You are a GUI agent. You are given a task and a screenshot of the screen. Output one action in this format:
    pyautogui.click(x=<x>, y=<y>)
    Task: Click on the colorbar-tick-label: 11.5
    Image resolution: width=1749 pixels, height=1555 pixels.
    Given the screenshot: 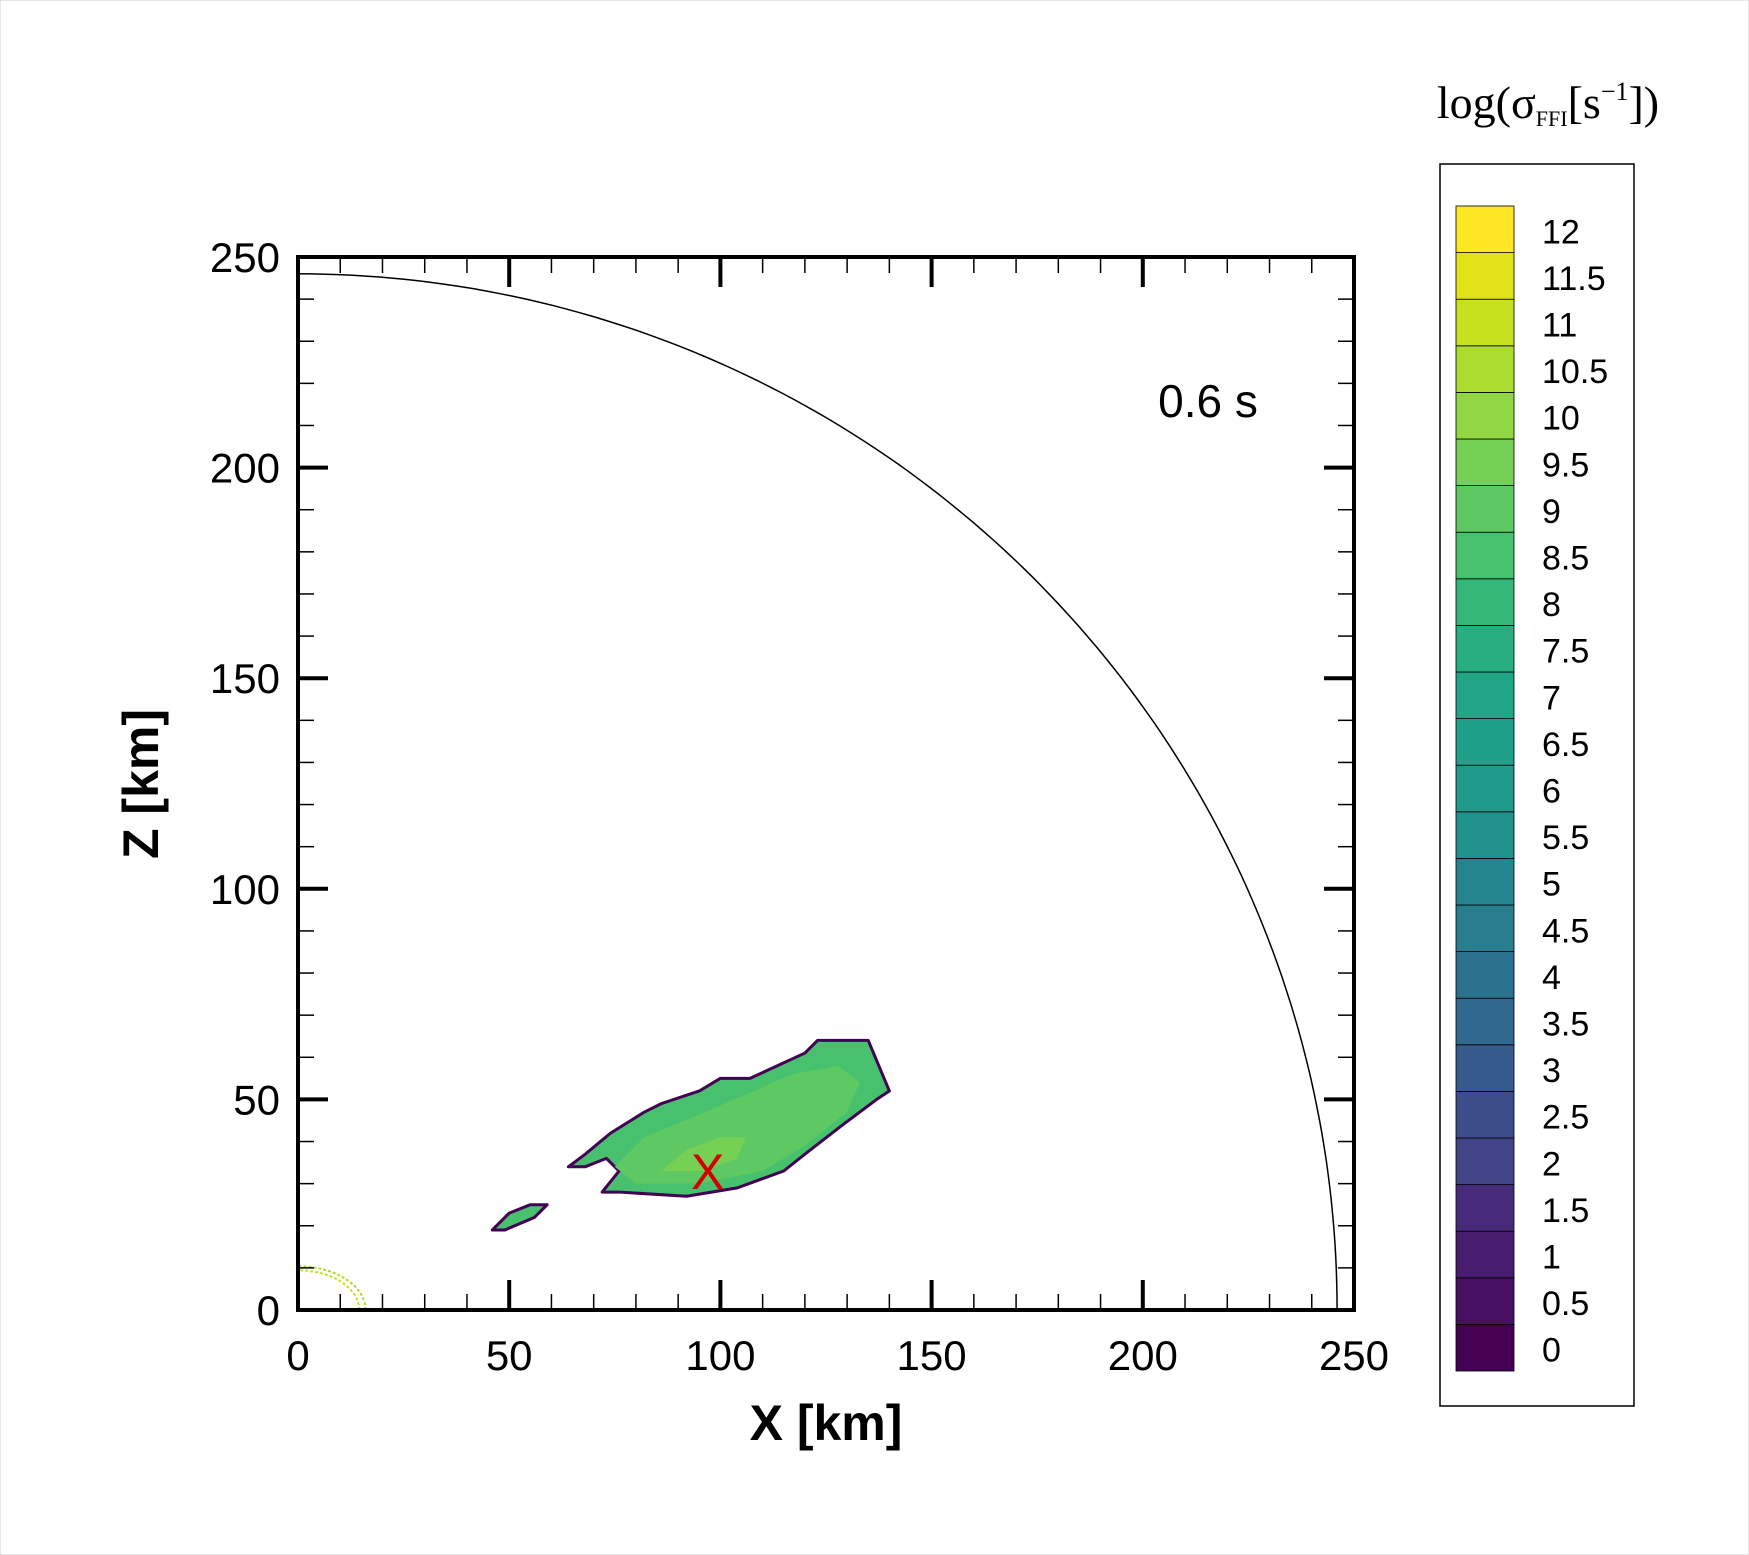 What is the action you would take?
    pyautogui.click(x=1574, y=279)
    